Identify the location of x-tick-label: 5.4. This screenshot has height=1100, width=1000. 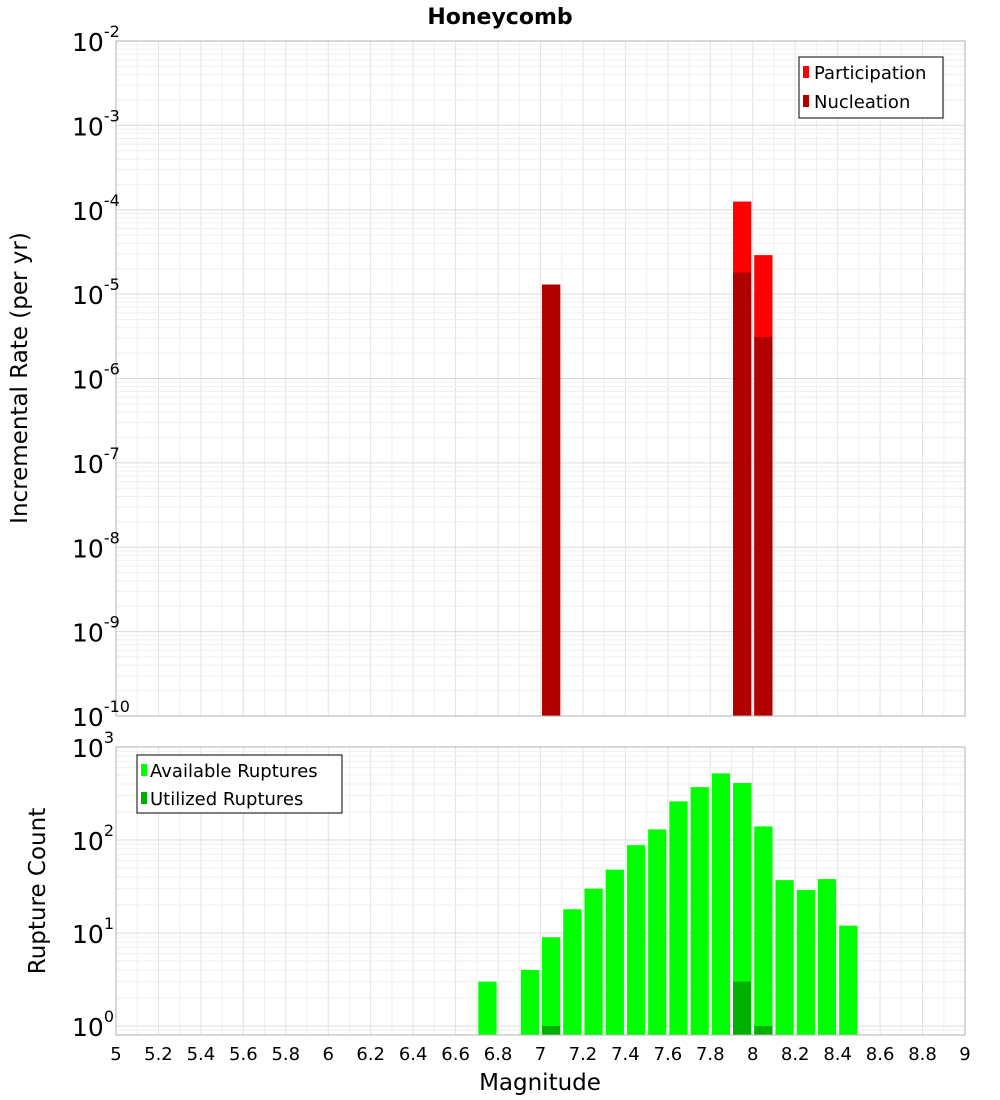
(201, 1054).